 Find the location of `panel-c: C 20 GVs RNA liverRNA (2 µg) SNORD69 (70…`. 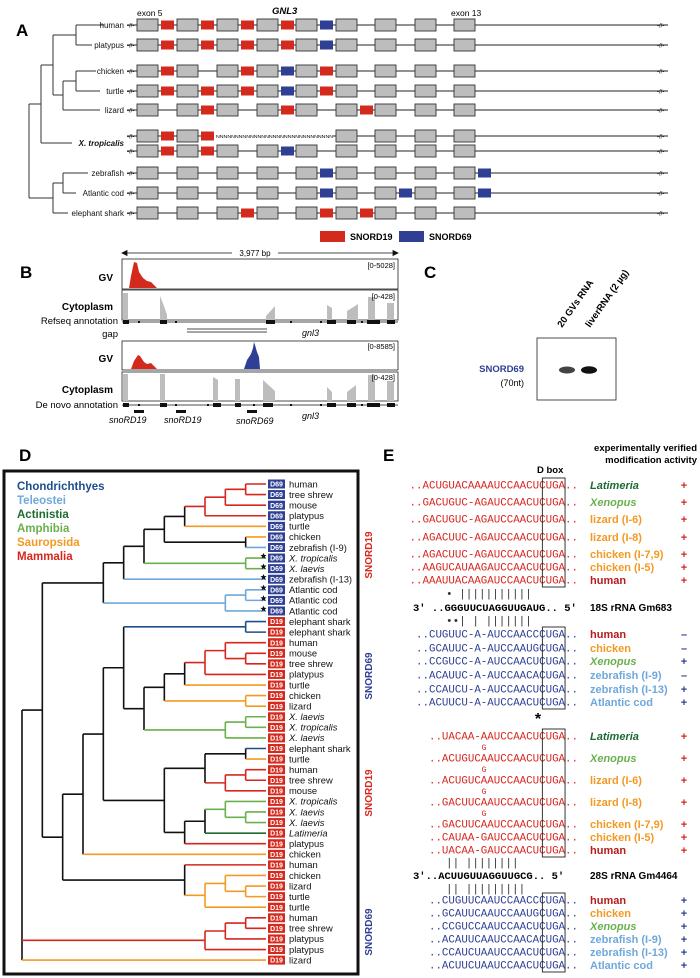

panel-c: C 20 GVs RNA liverRNA (2 µg) SNORD69 (70… is located at coordinates (527, 332).